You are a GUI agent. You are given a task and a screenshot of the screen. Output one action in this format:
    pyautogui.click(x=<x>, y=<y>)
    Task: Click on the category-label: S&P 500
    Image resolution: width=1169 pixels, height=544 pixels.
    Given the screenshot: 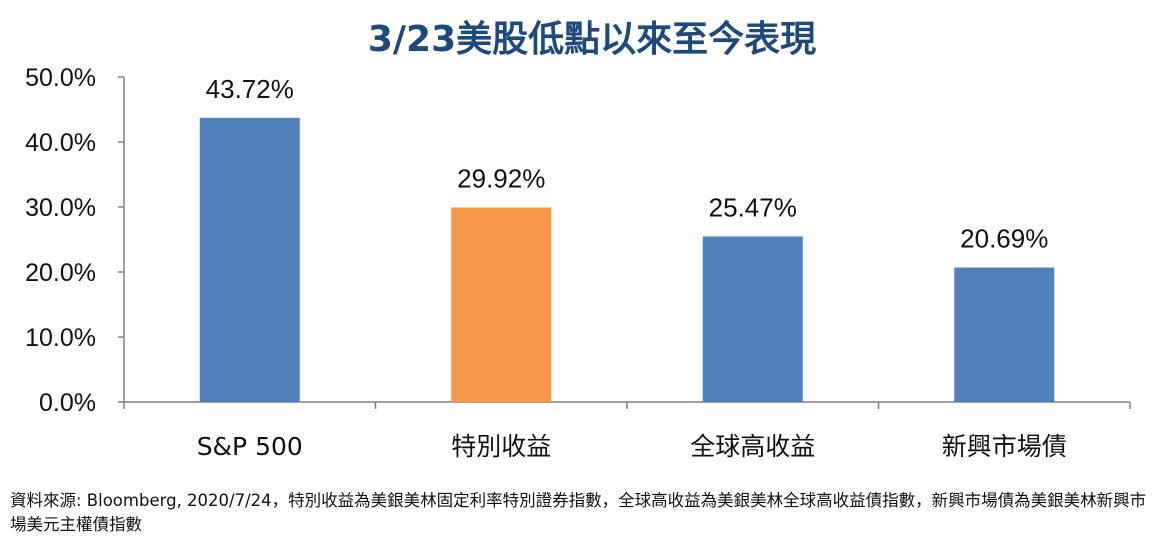 What is the action you would take?
    pyautogui.click(x=250, y=446)
    